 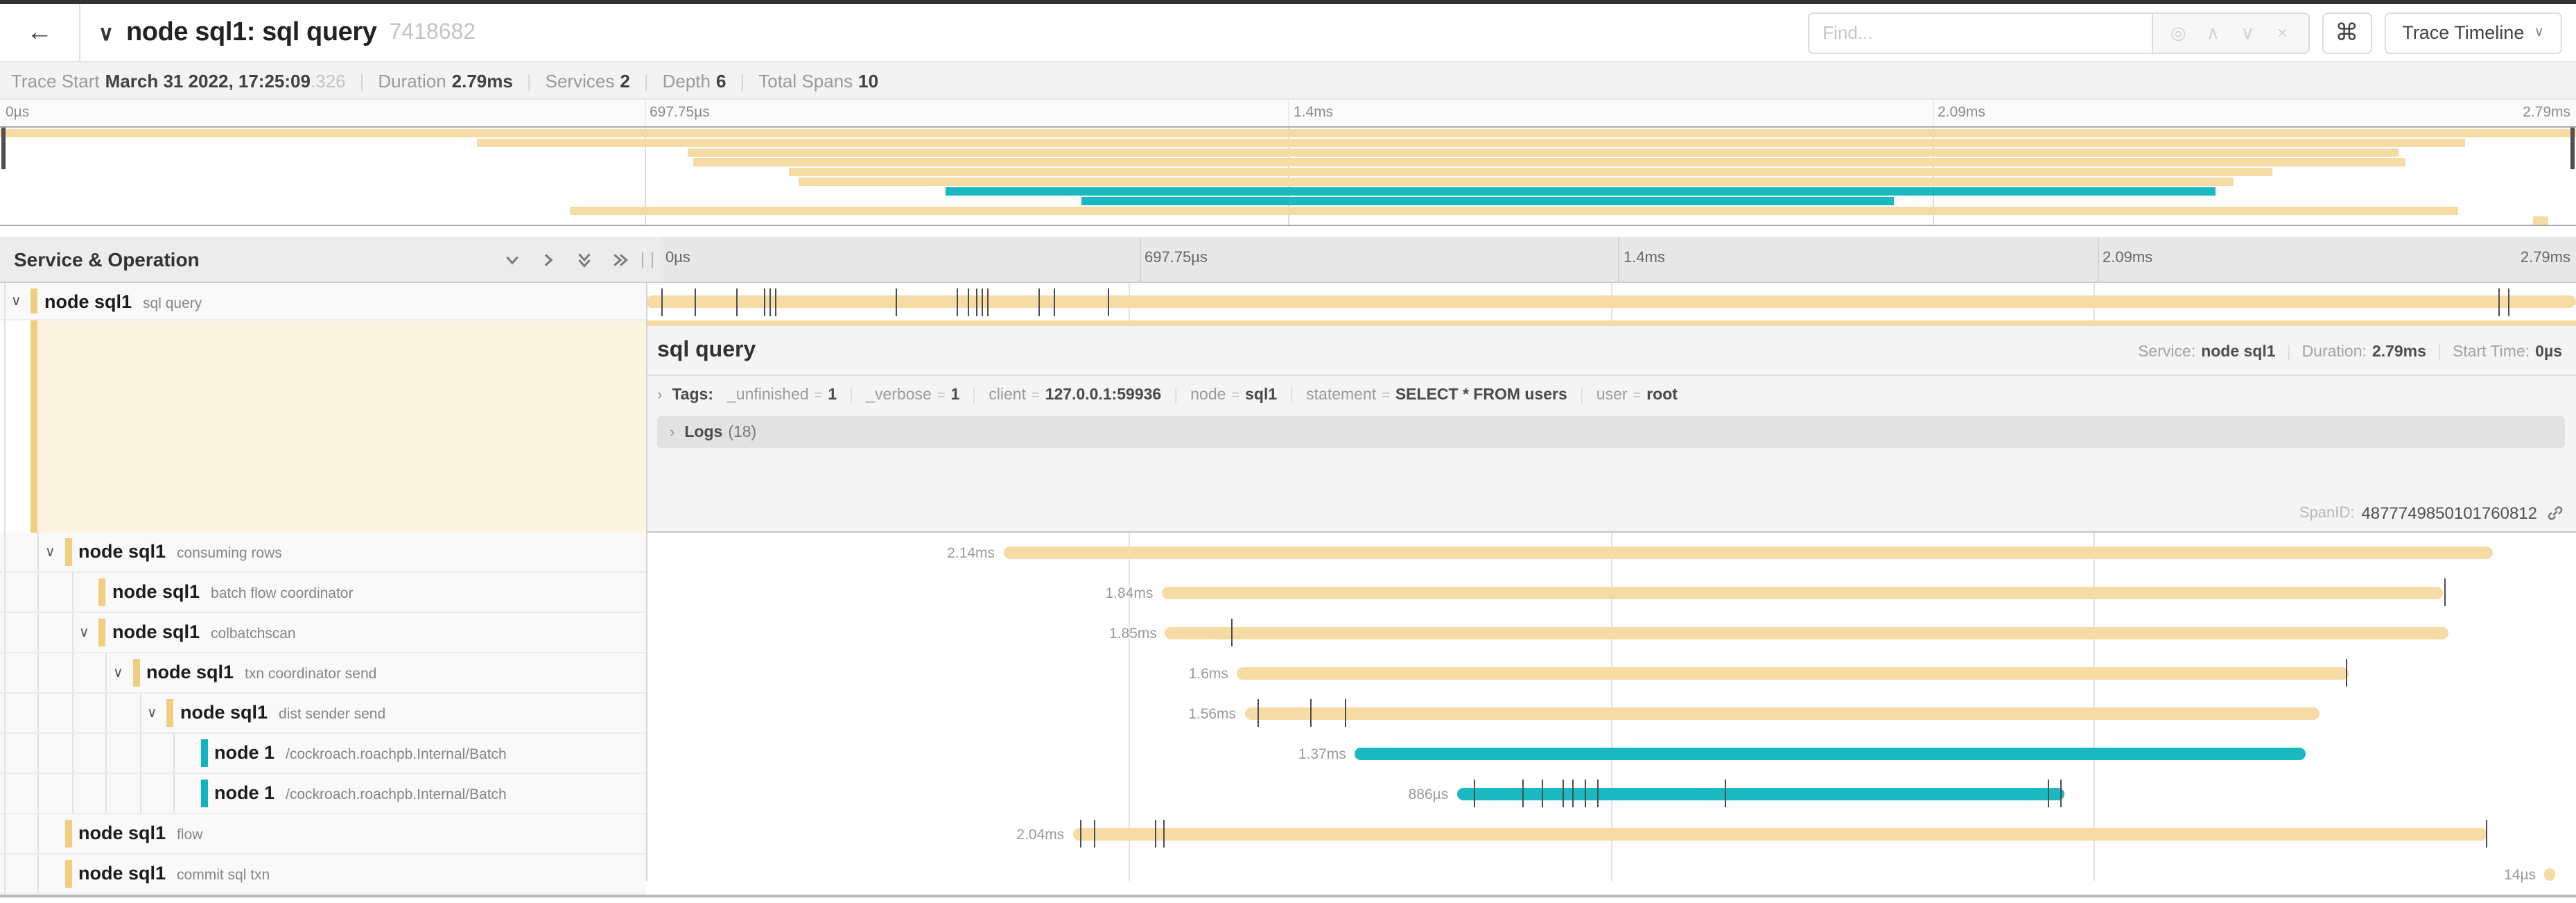 I want to click on keyboard-shortcuts-button: ⌘, so click(x=2347, y=32).